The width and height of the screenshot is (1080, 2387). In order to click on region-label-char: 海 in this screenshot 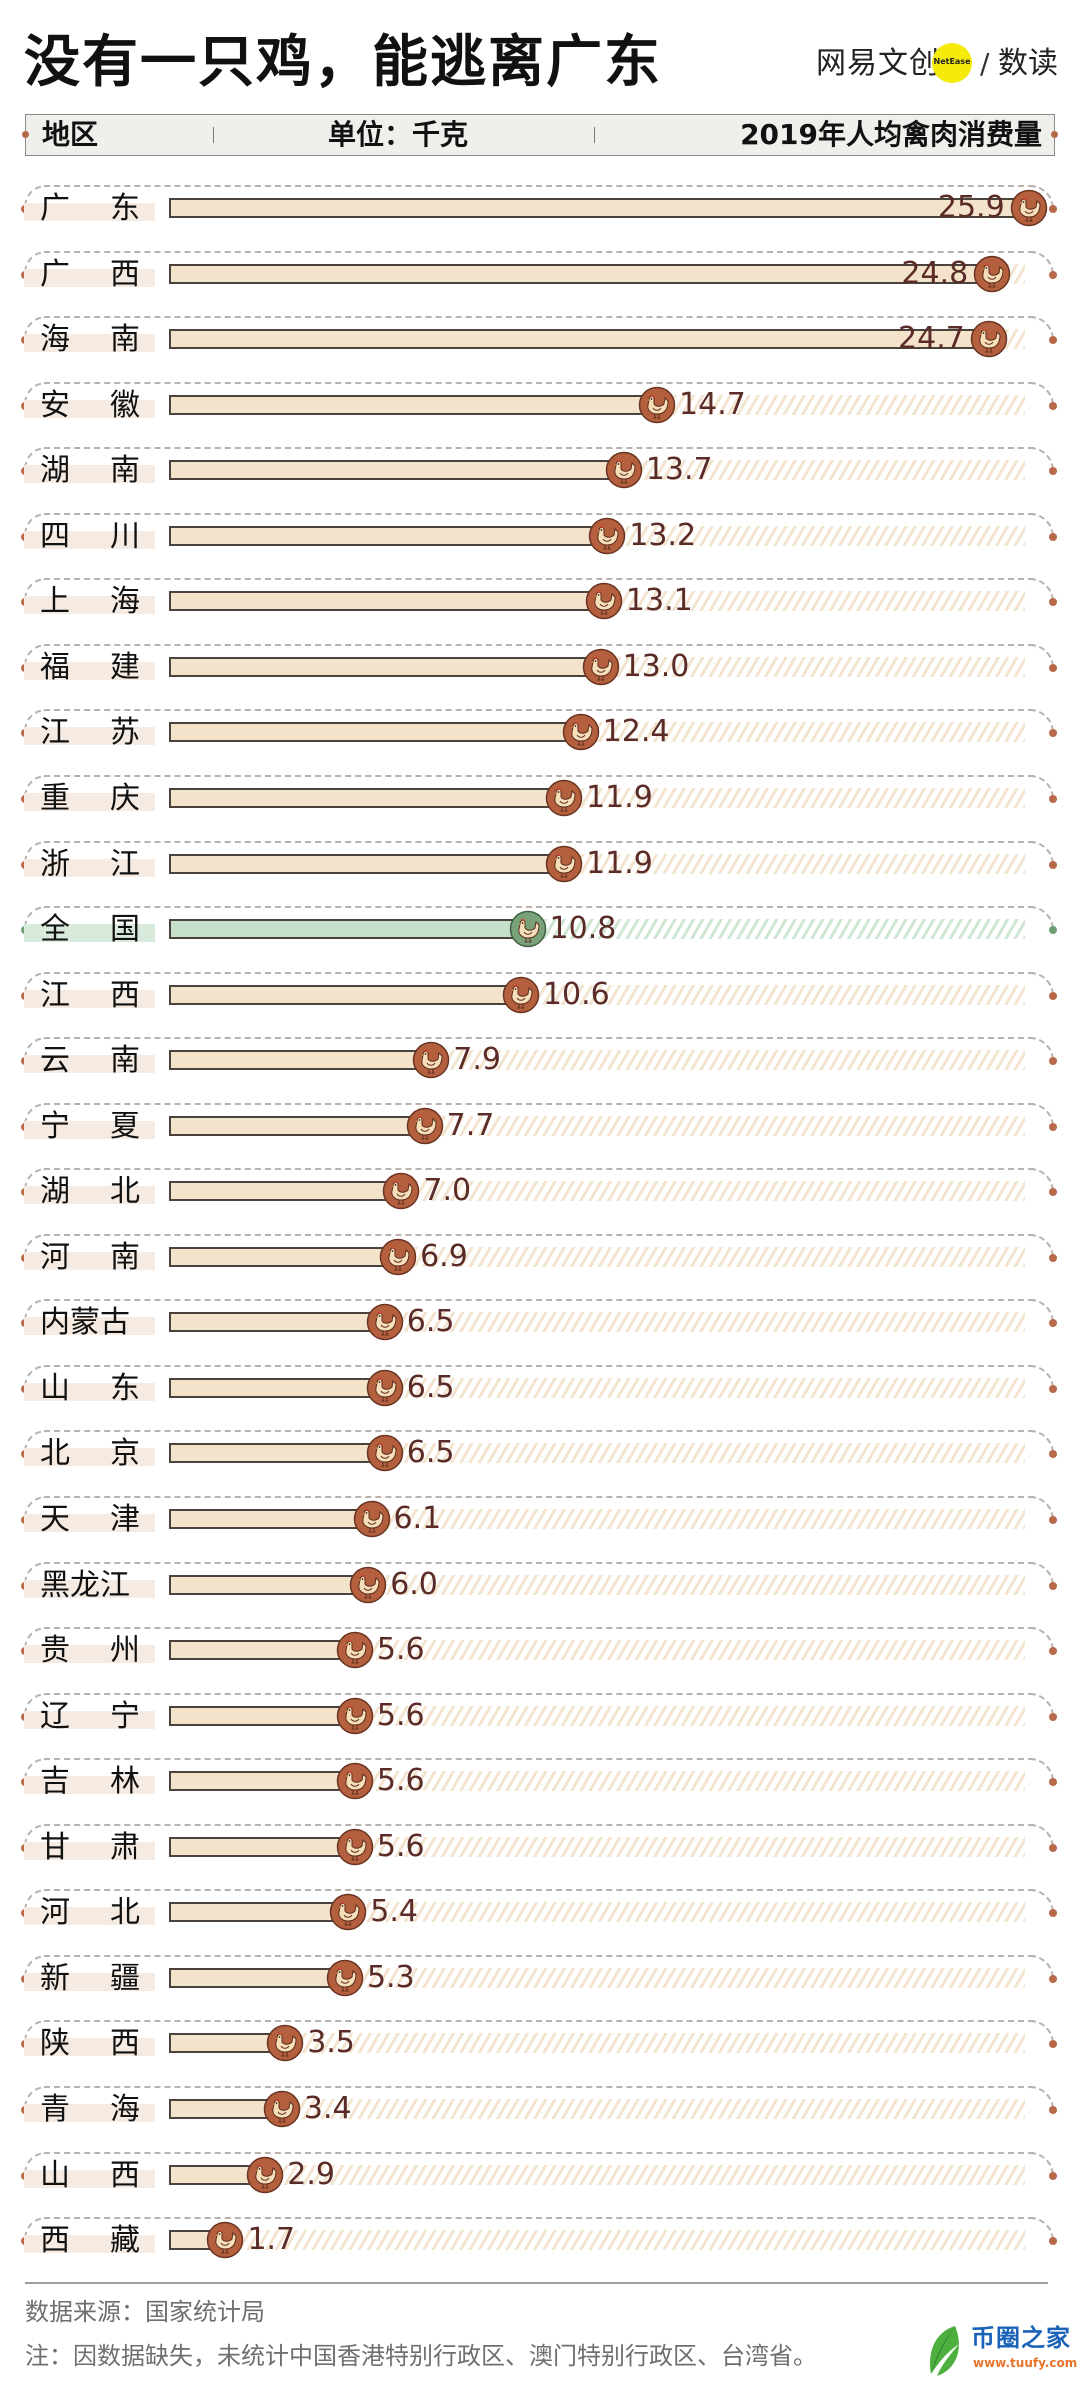, I will do `click(55, 340)`.